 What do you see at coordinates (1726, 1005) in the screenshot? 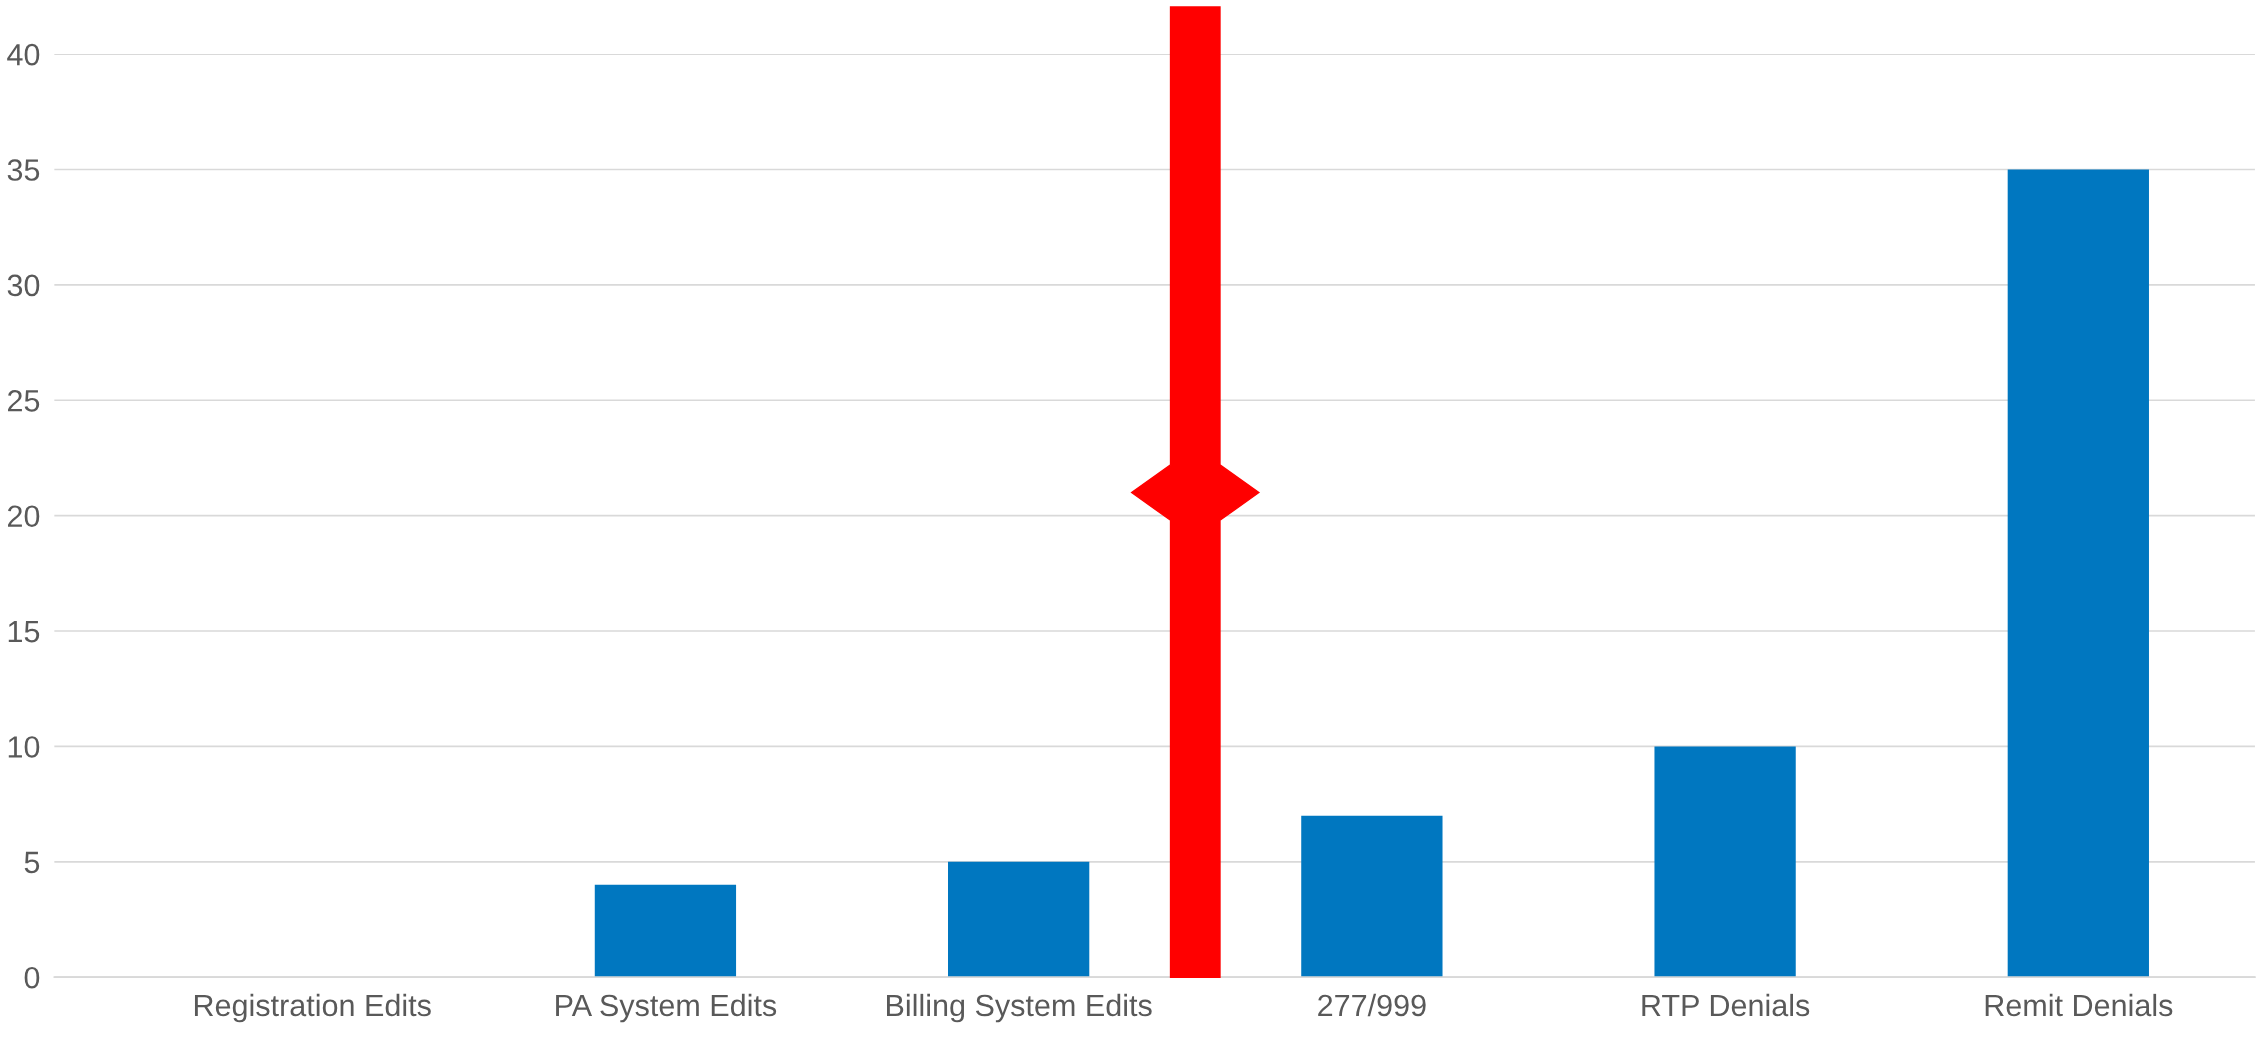
I see `x-tick-label: RTP Denials` at bounding box center [1726, 1005].